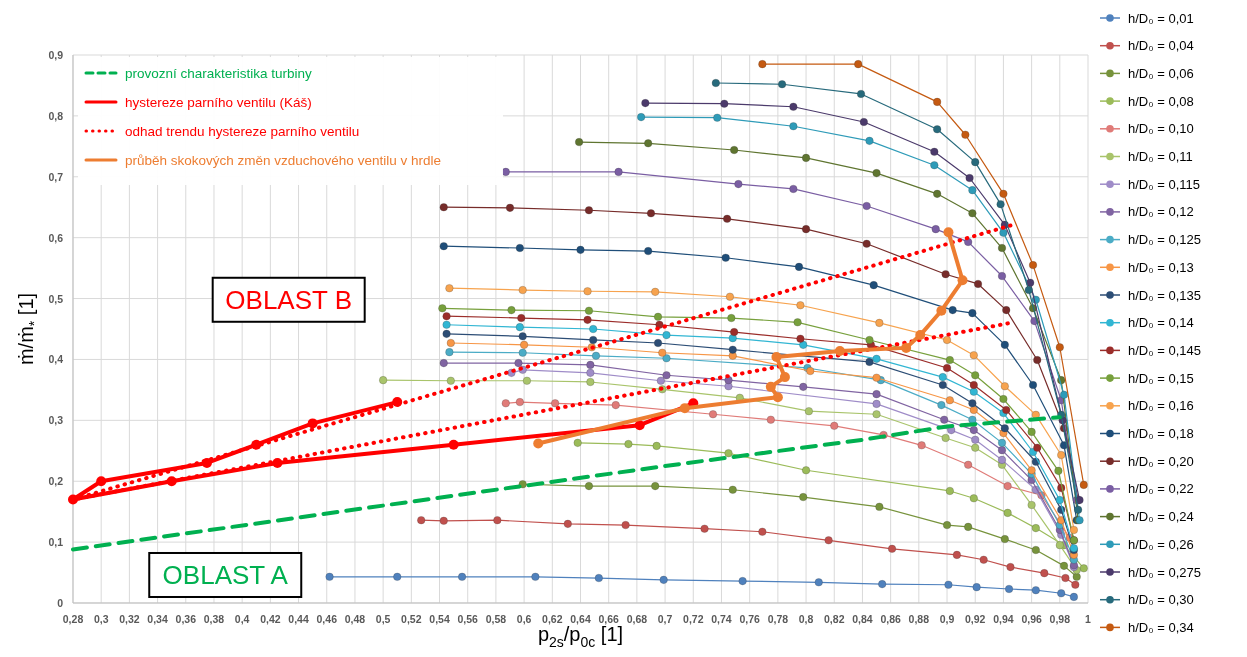  I want to click on legend-label: h/D₀ = 0,22, so click(1161, 489).